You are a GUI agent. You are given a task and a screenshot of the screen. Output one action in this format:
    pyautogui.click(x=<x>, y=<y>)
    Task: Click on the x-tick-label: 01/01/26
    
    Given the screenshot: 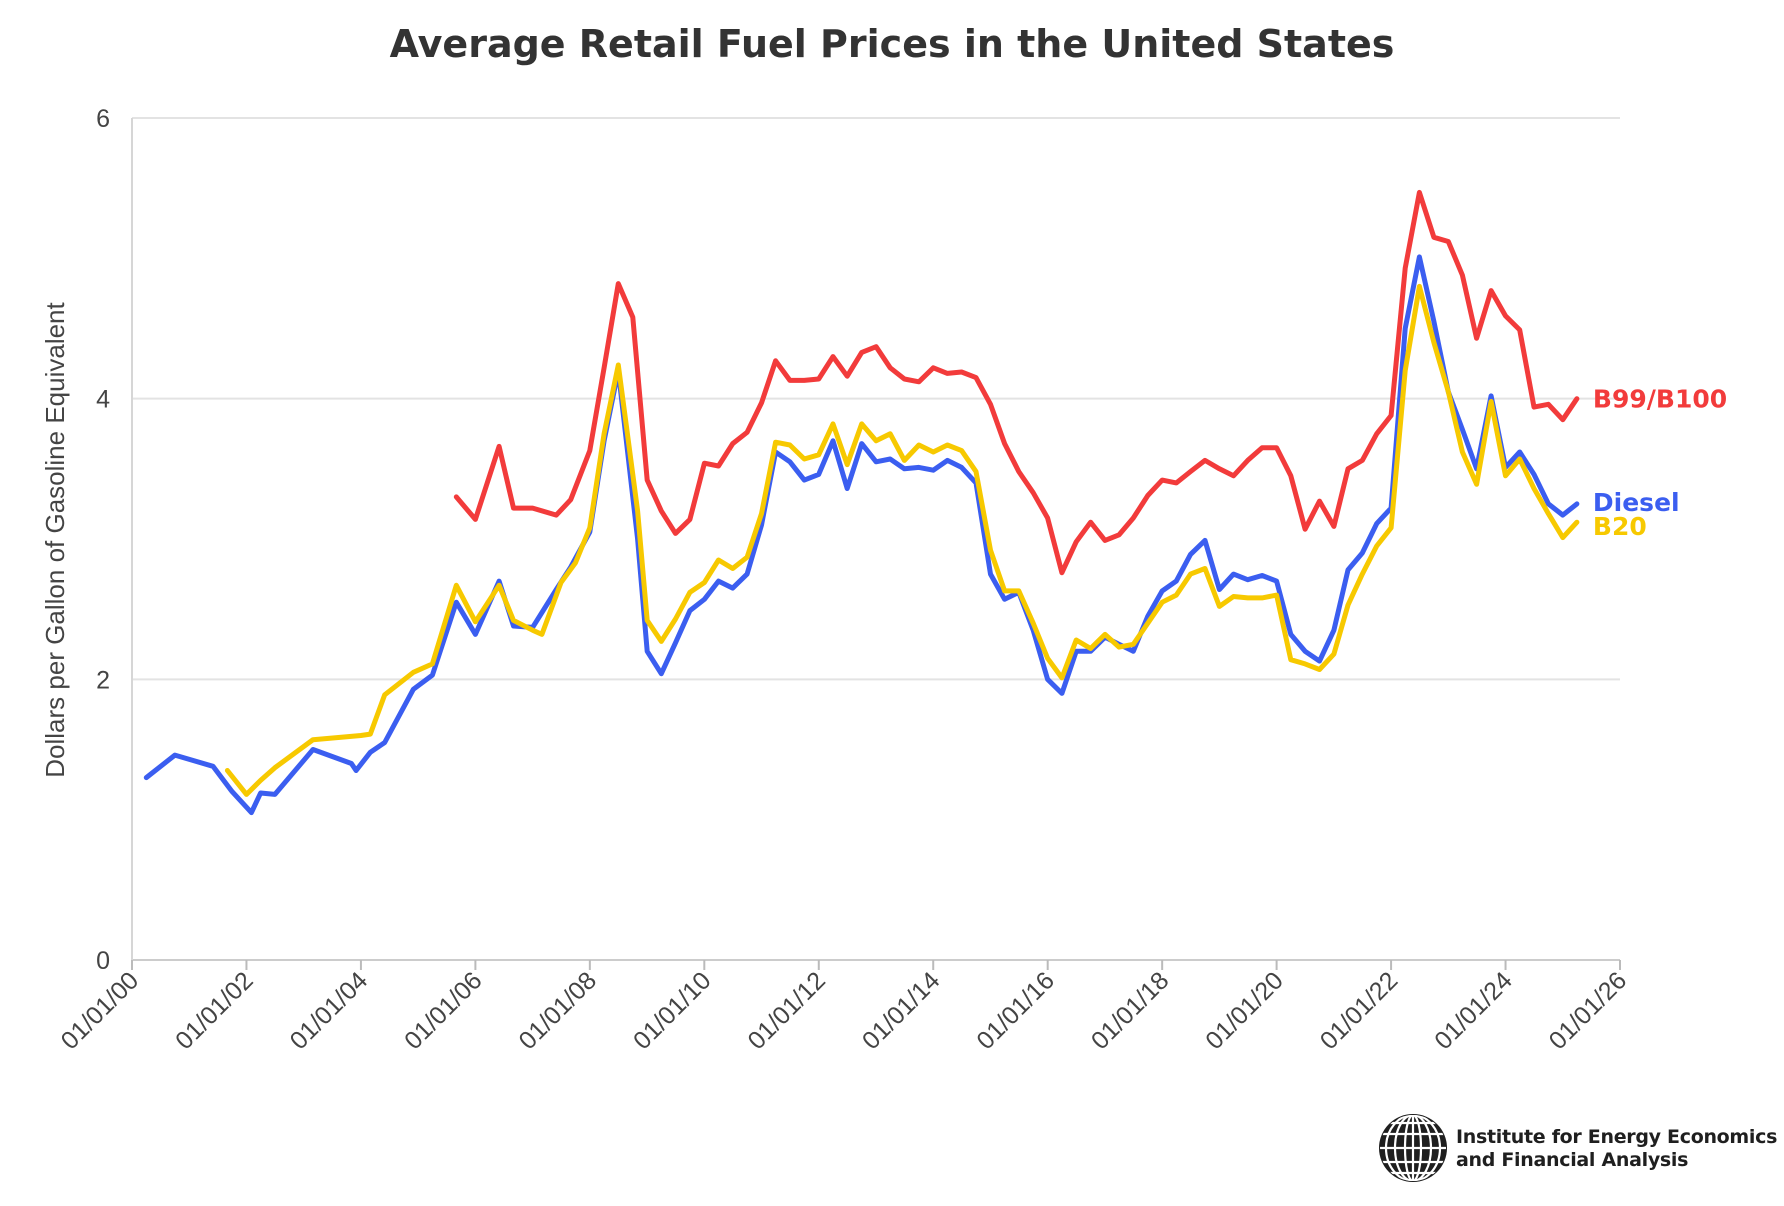 What is the action you would take?
    pyautogui.click(x=1588, y=1010)
    